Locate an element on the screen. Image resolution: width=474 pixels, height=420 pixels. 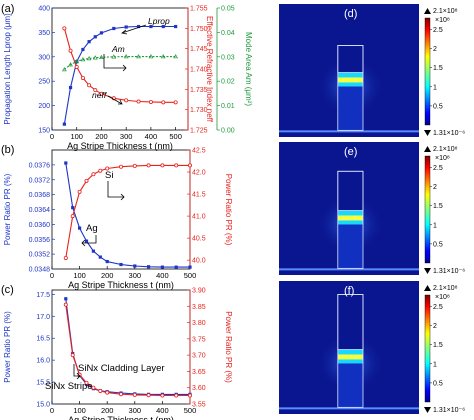
y-right-axis-label: Effective Refractive Index neff is located at coordinates (209, 69).